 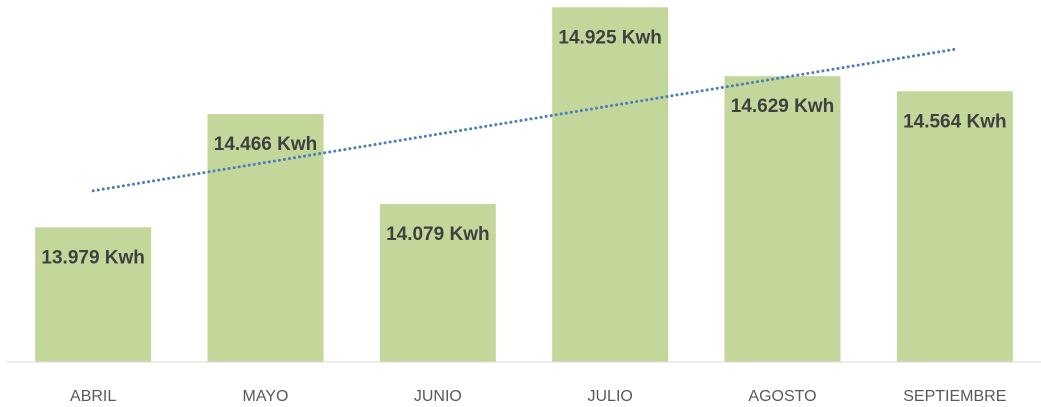 What do you see at coordinates (954, 396) in the screenshot?
I see `x-tick-label: SEPTIEMBRE` at bounding box center [954, 396].